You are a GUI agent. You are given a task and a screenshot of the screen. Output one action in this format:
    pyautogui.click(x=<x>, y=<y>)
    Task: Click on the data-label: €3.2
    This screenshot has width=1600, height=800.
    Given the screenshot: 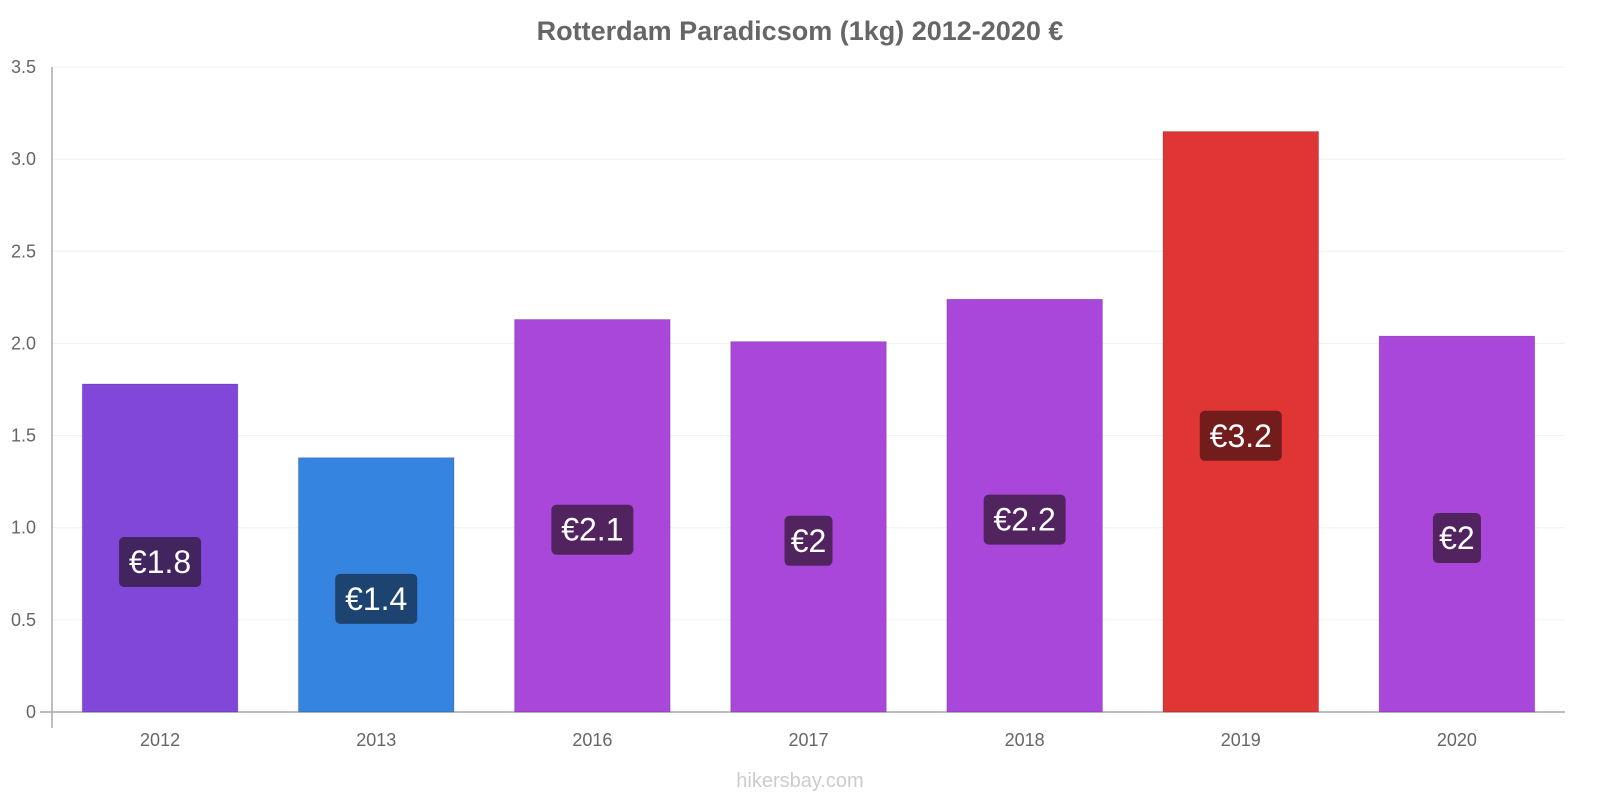 What is the action you would take?
    pyautogui.click(x=1241, y=436)
    